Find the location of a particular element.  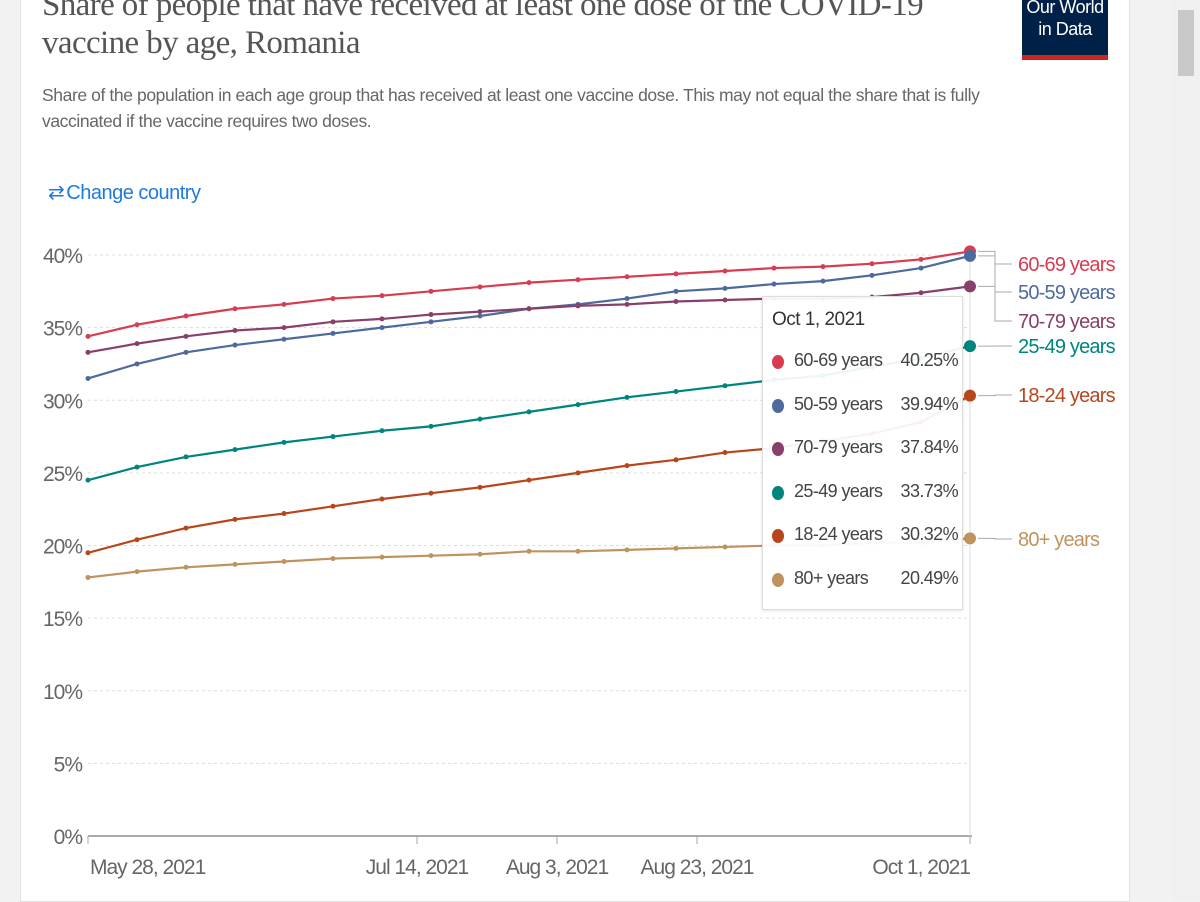

tooltip-row: 60-69 years 40.25% is located at coordinates (865, 362).